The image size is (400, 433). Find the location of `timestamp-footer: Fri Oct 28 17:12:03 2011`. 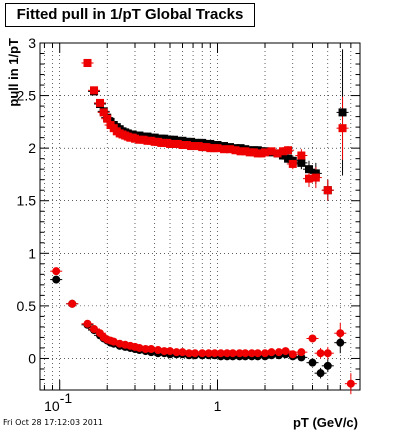

timestamp-footer: Fri Oct 28 17:12:03 2011 is located at coordinates (53, 422).